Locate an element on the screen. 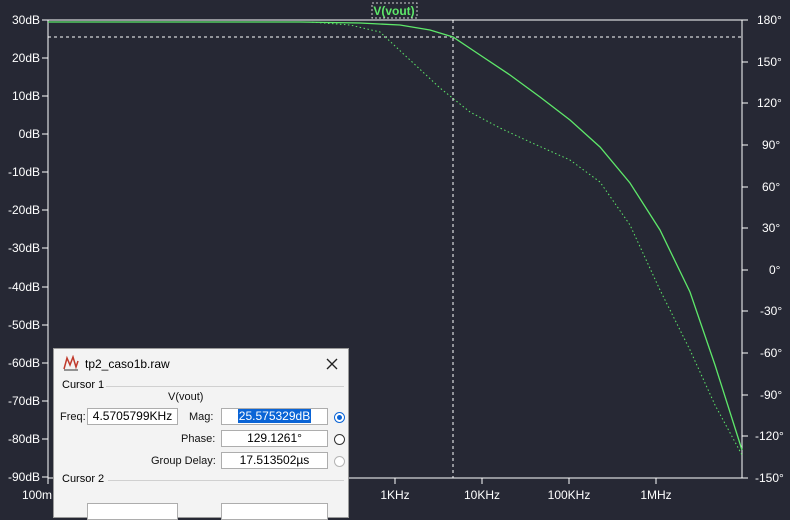 The image size is (790, 520). phase-field: 129.1261° is located at coordinates (274, 438).